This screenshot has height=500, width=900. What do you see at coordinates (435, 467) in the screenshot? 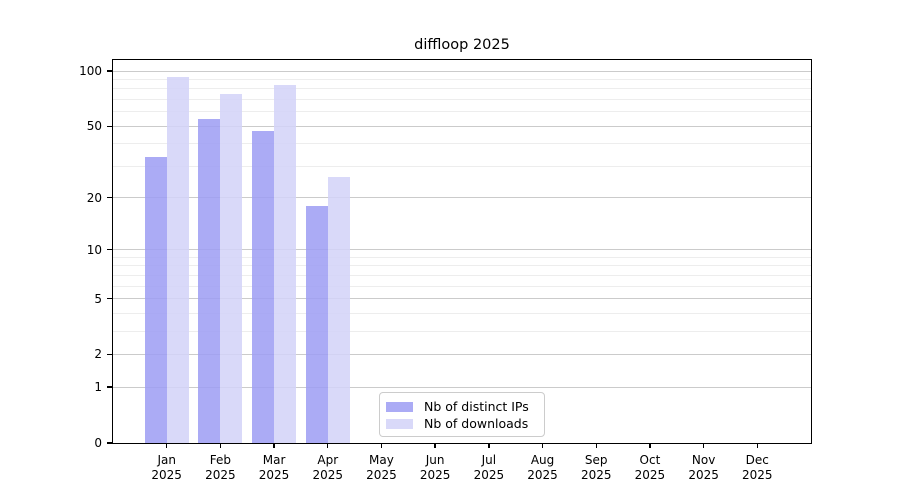
I see `x-axis-month-label: Jun 2025` at bounding box center [435, 467].